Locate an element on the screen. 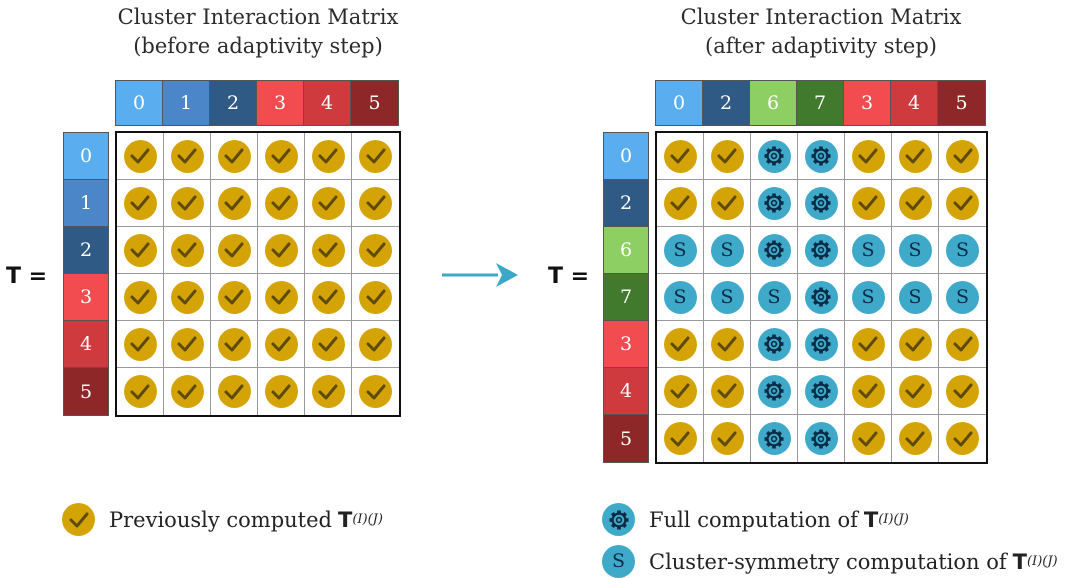 The width and height of the screenshot is (1084, 578). row-label: 1 is located at coordinates (86, 203).